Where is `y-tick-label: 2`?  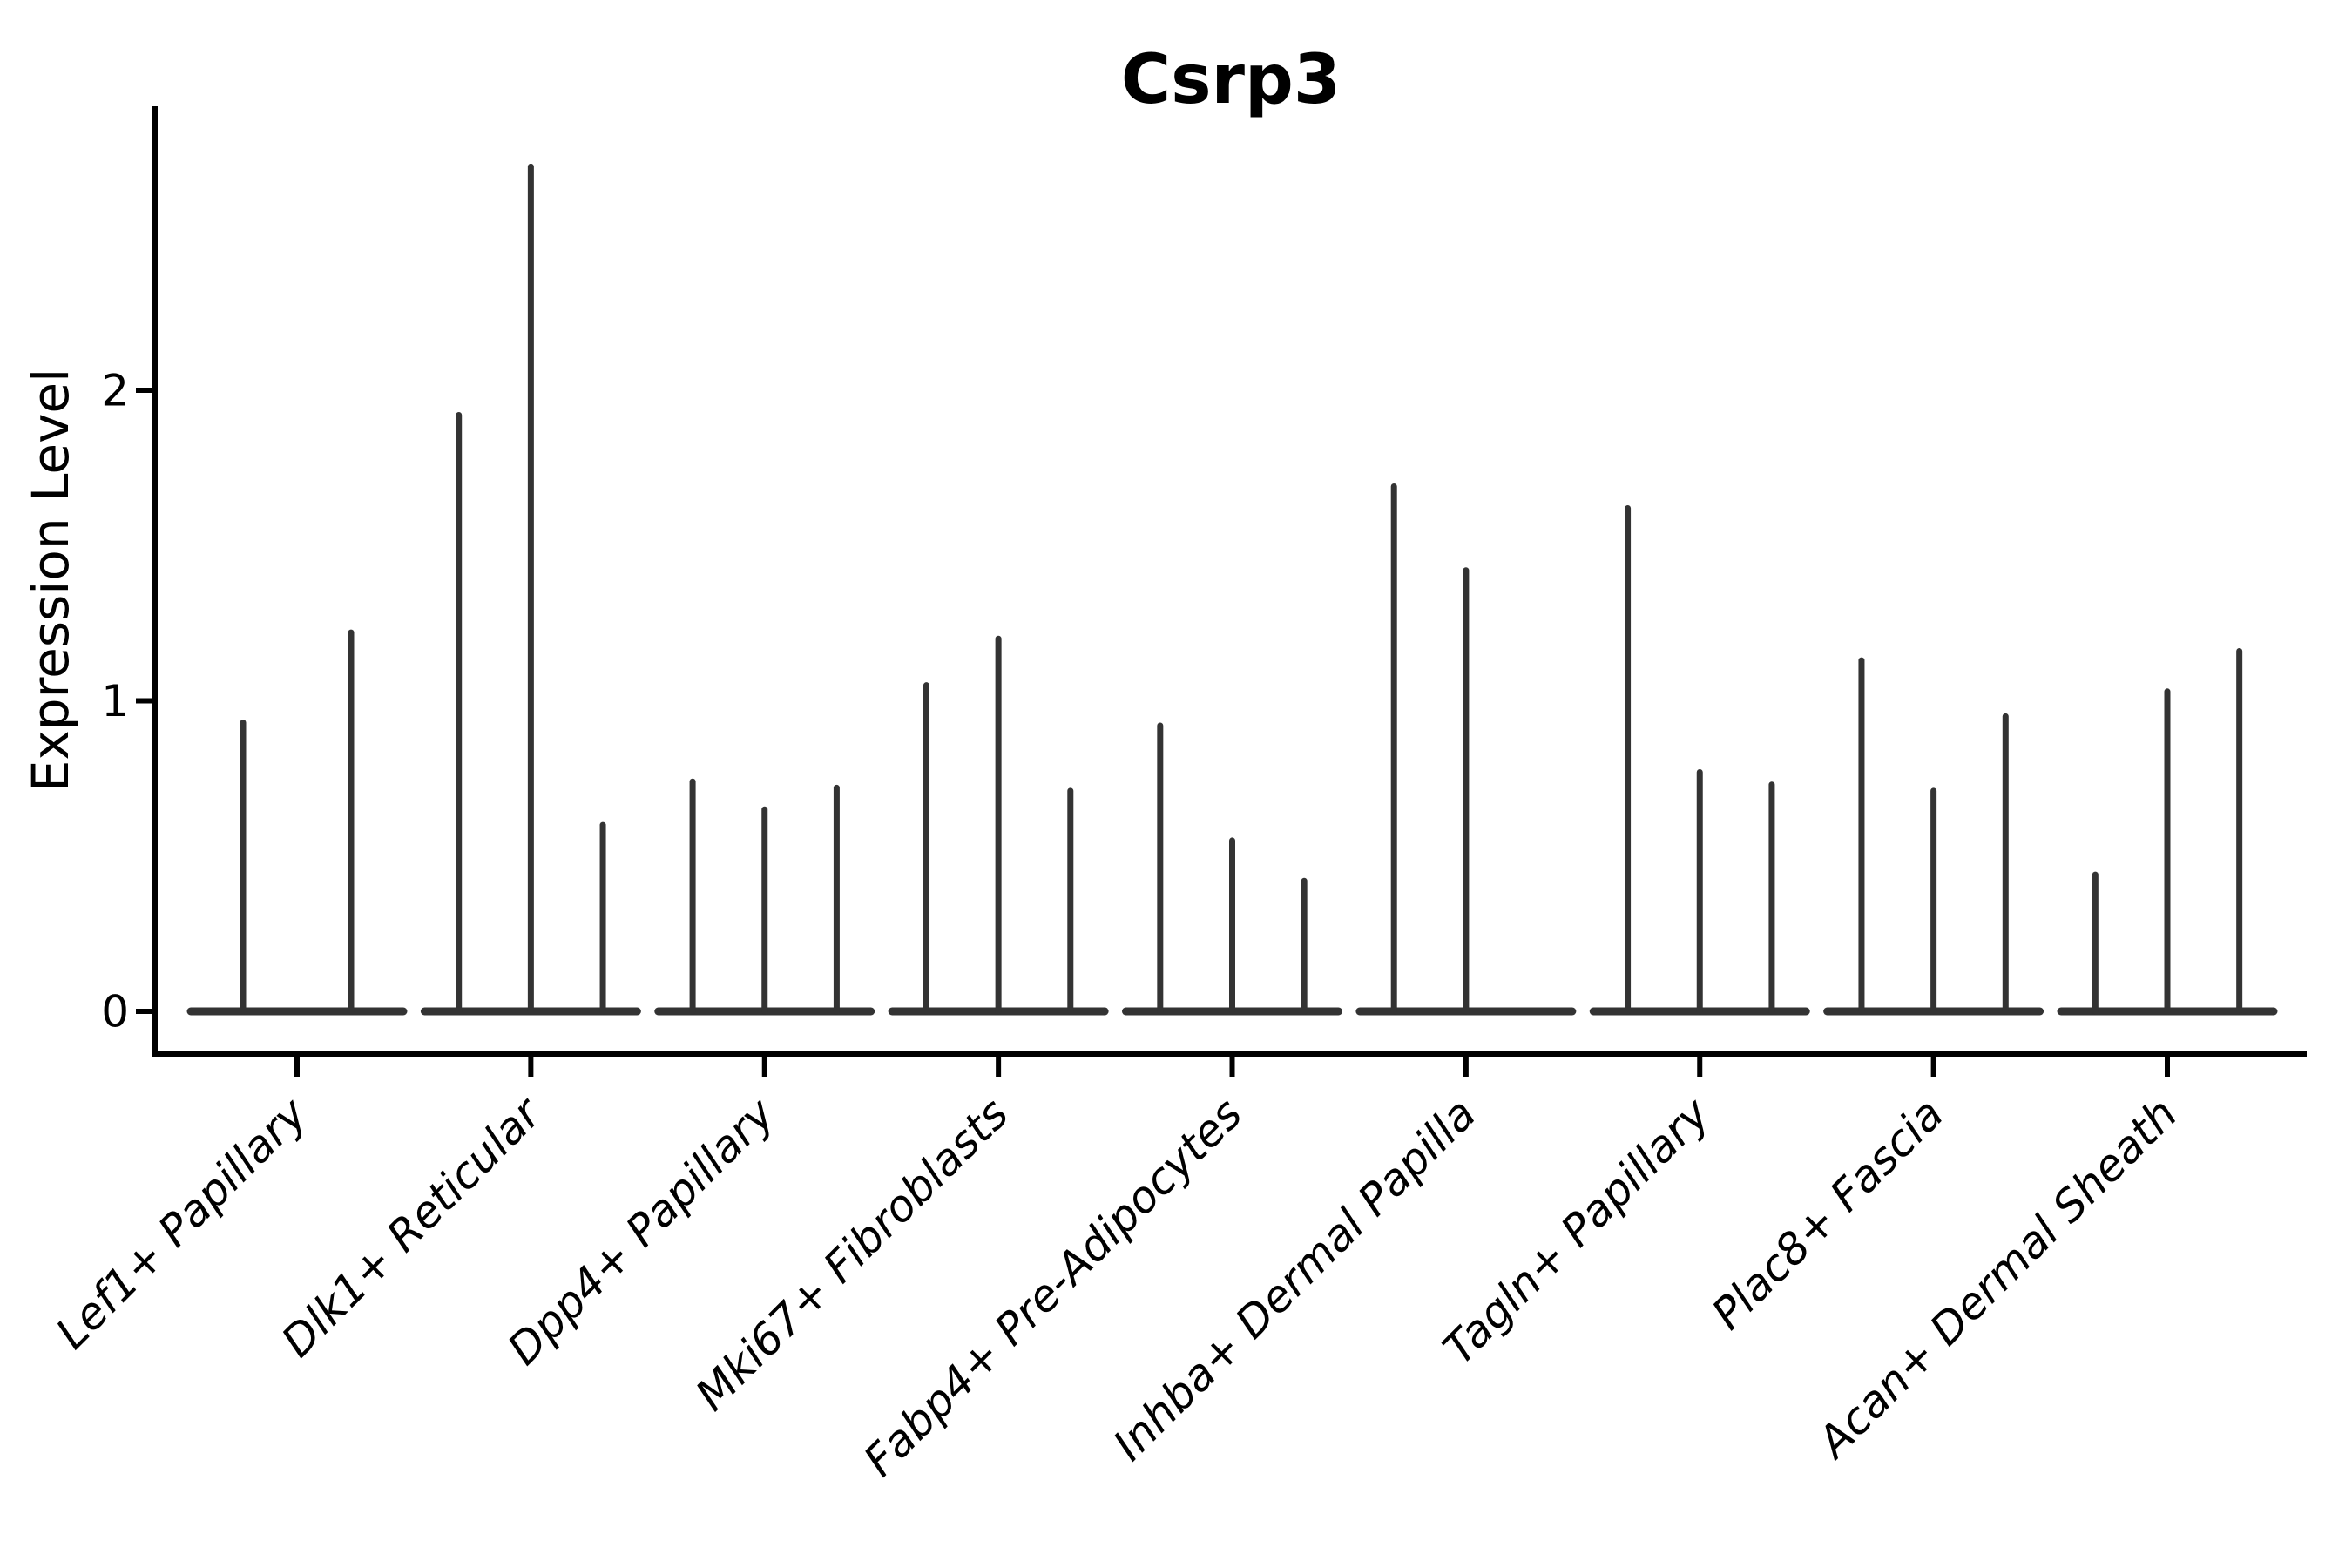 y-tick-label: 2 is located at coordinates (115, 391).